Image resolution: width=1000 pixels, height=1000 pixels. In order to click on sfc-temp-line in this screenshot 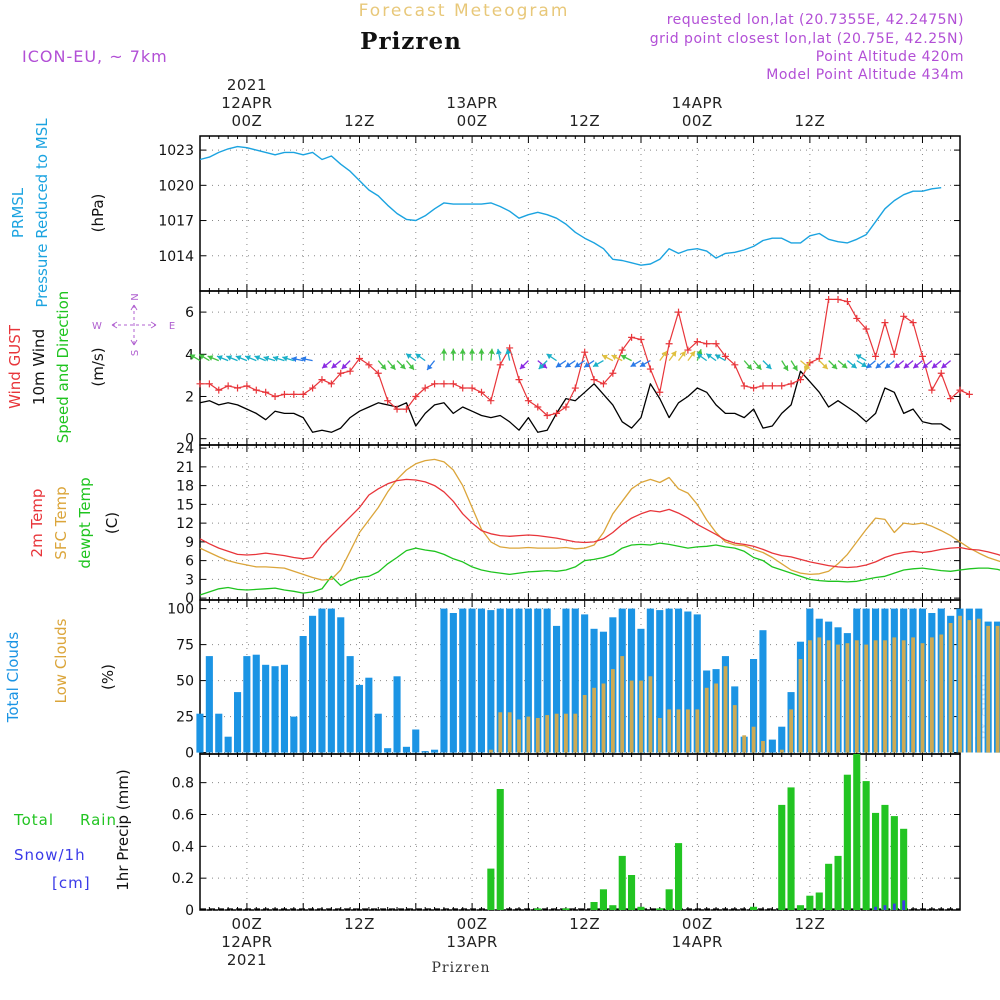, I will do `click(599, 519)`.